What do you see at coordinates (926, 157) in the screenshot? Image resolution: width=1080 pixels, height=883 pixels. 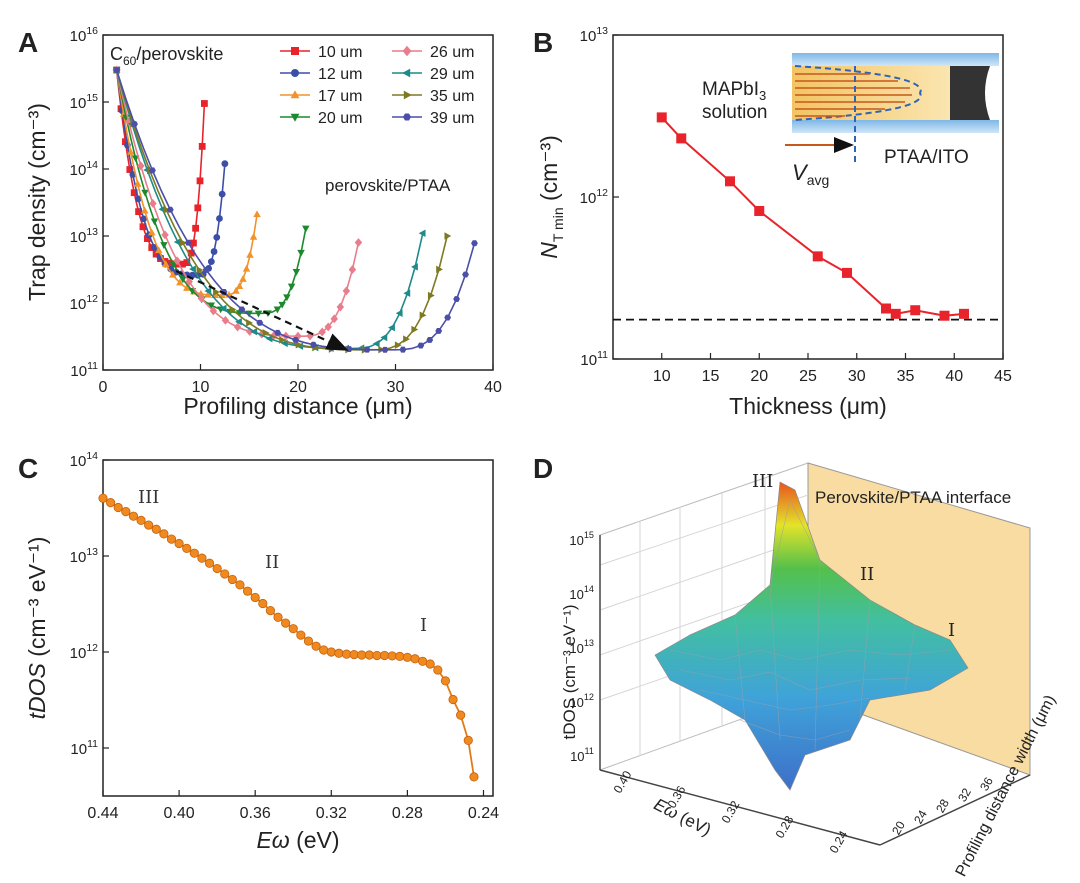 I see `inset-substrate-label: PTAA/ITO` at bounding box center [926, 157].